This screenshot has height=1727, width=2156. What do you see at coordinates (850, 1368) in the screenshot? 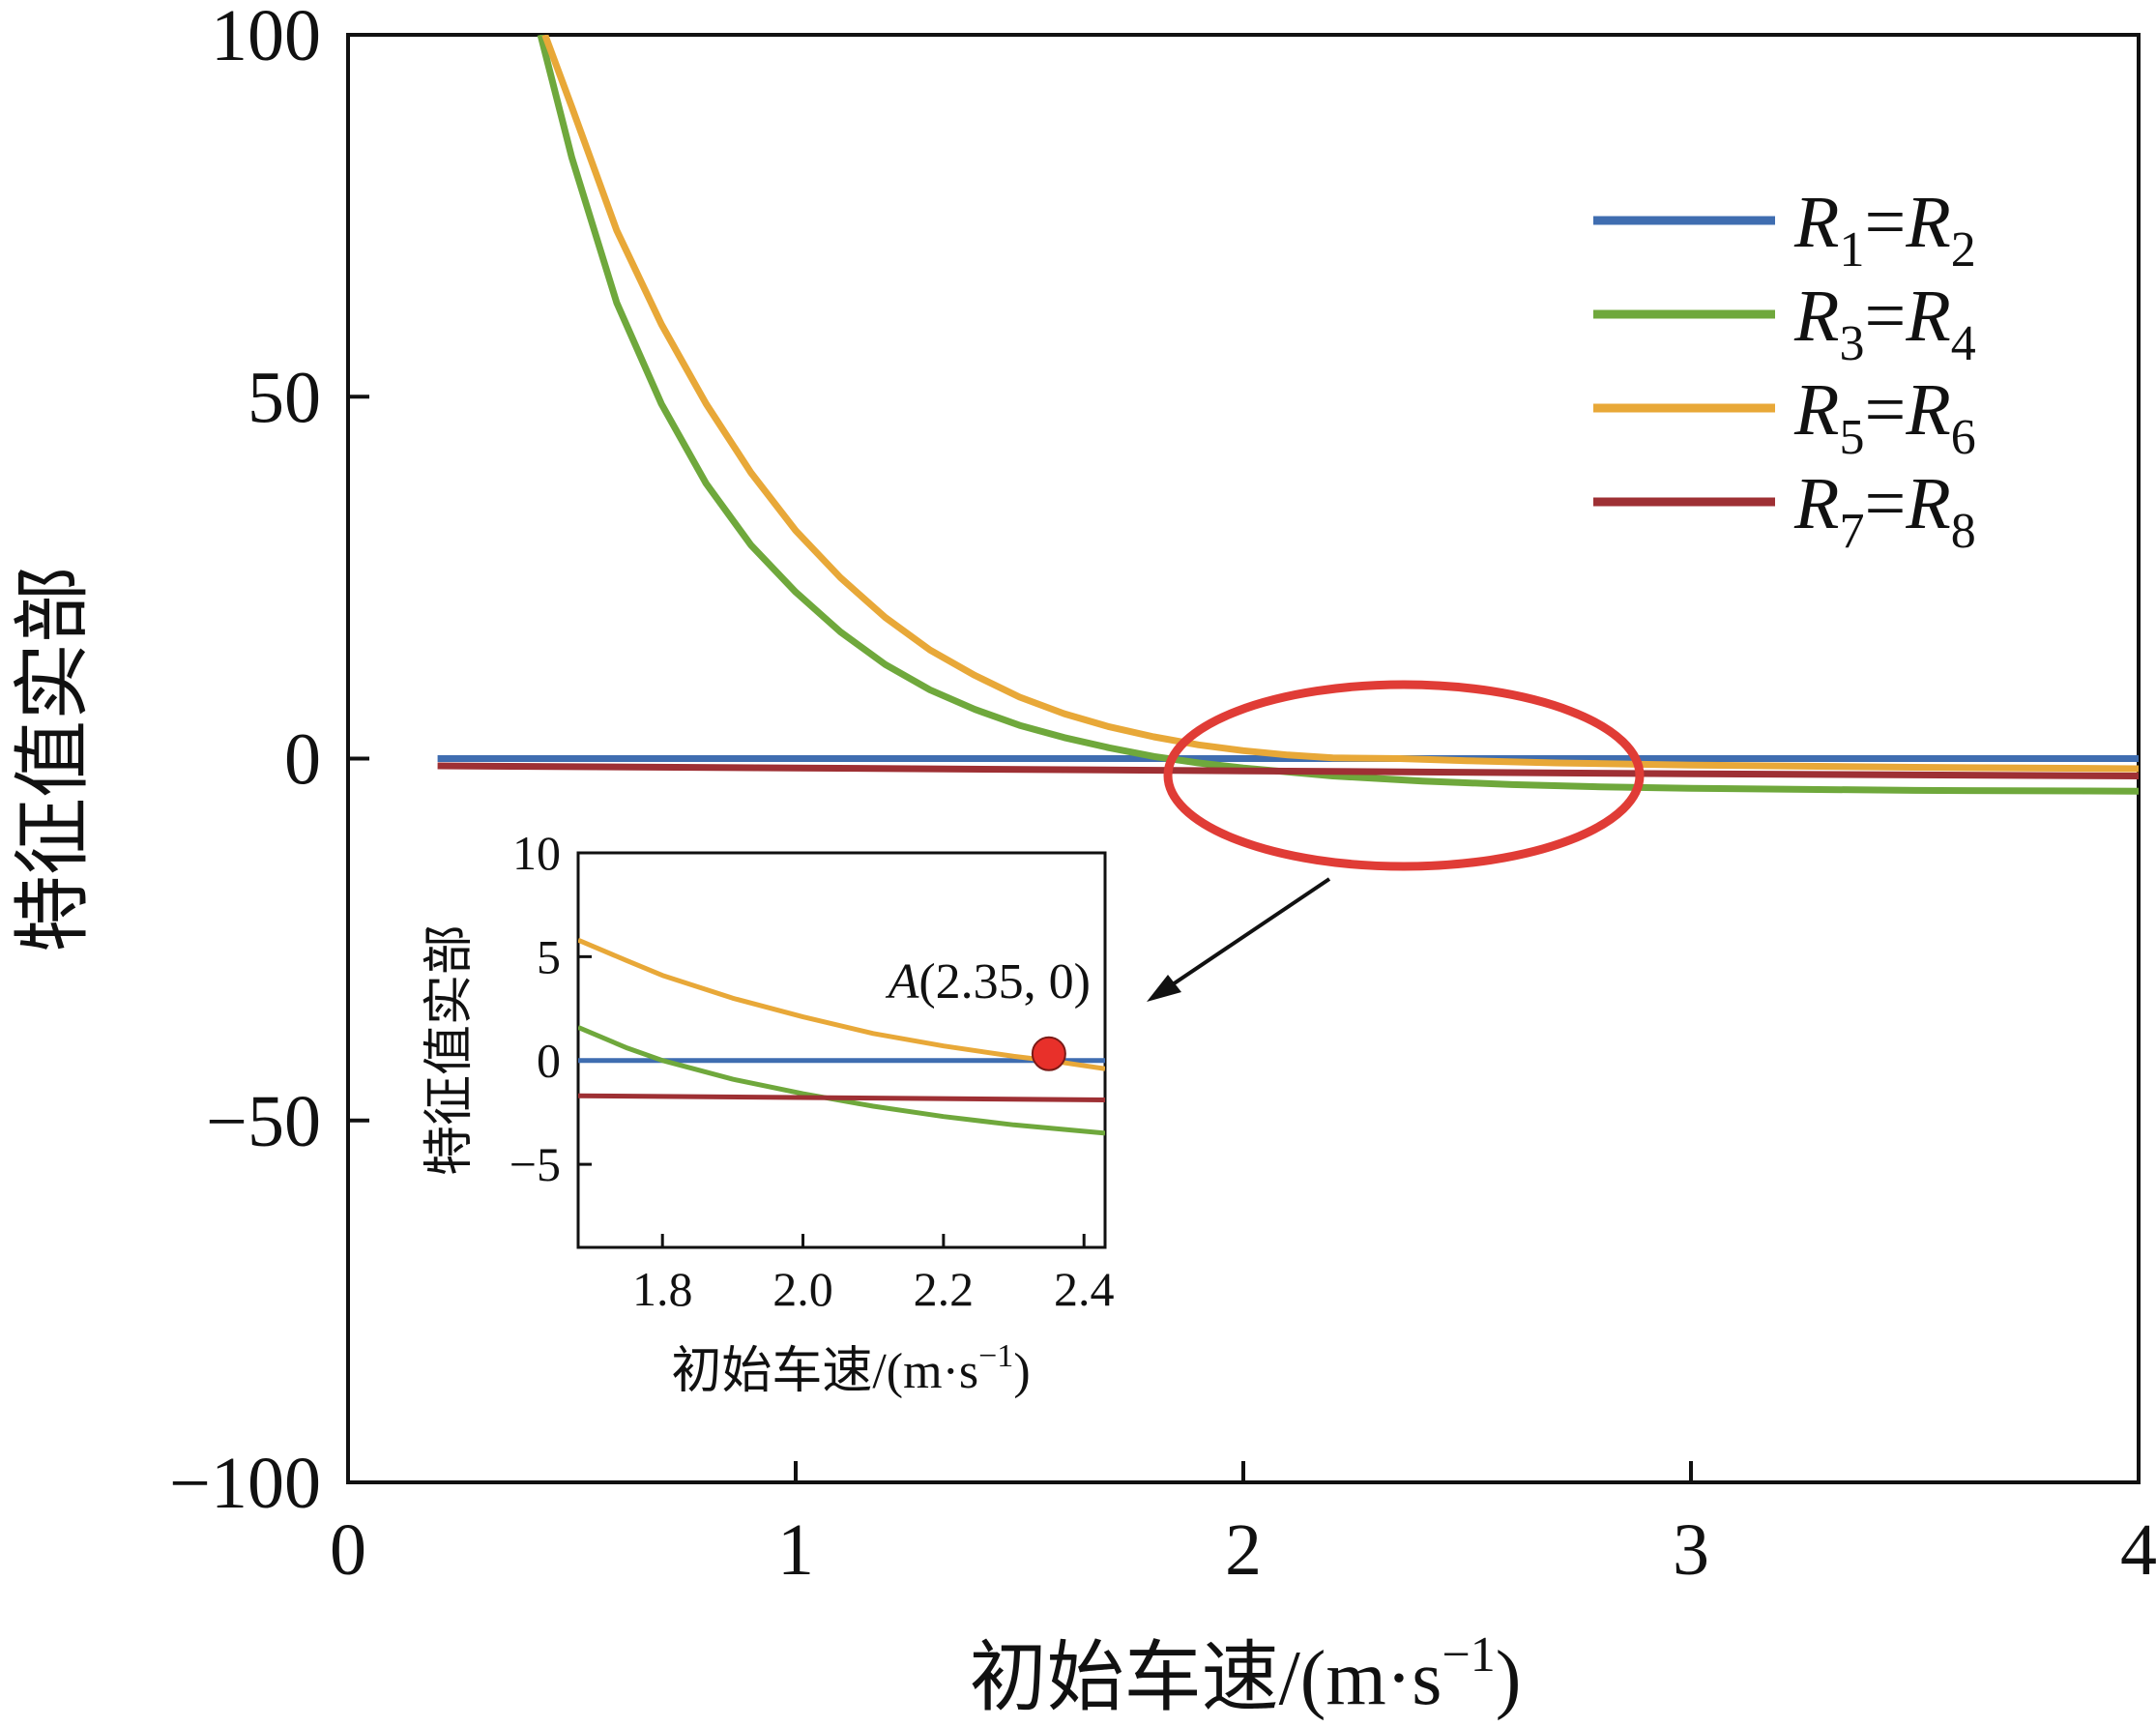
I see `inset-x-axis-label: 初始车速/(m·s−1)` at bounding box center [850, 1368].